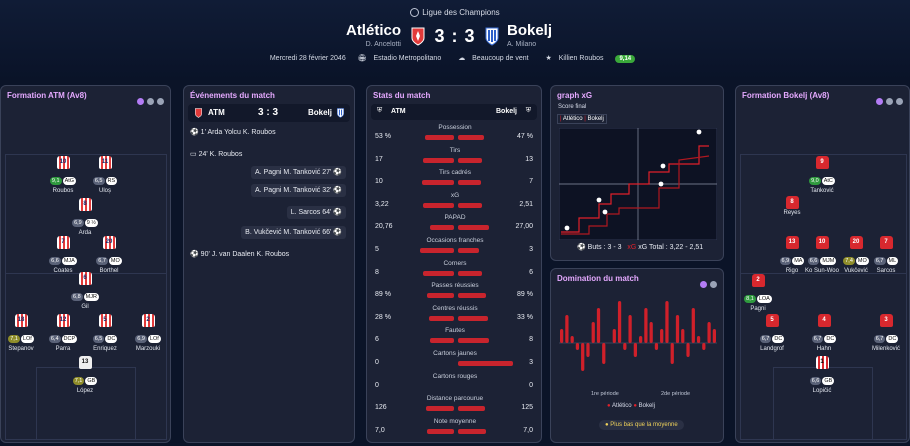 The image size is (910, 446). What do you see at coordinates (530, 30) in the screenshot?
I see `away-team-name: Bokelj` at bounding box center [530, 30].